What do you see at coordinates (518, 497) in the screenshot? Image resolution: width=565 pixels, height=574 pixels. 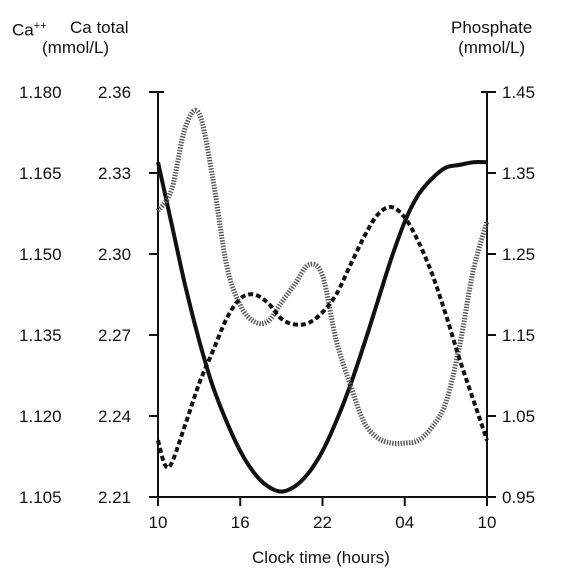 I see `phosphate-tick-label: 0.95` at bounding box center [518, 497].